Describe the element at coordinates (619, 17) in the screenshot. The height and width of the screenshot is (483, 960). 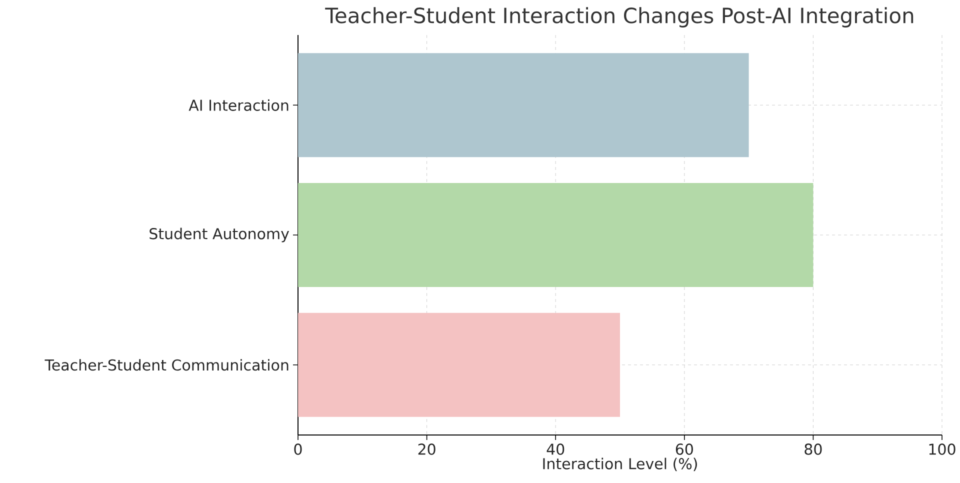
I see `chart-title: Teacher-Student Interaction Changes Post-AI Integration` at that location.